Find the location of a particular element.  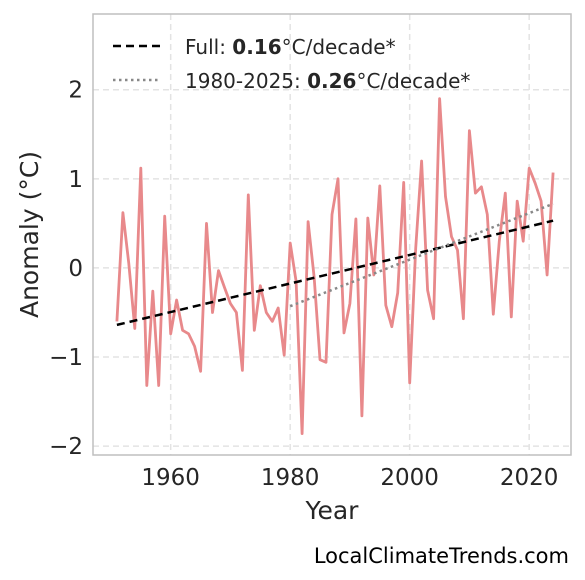

legend-suffix-recent: °C/decade* is located at coordinates (413, 81).